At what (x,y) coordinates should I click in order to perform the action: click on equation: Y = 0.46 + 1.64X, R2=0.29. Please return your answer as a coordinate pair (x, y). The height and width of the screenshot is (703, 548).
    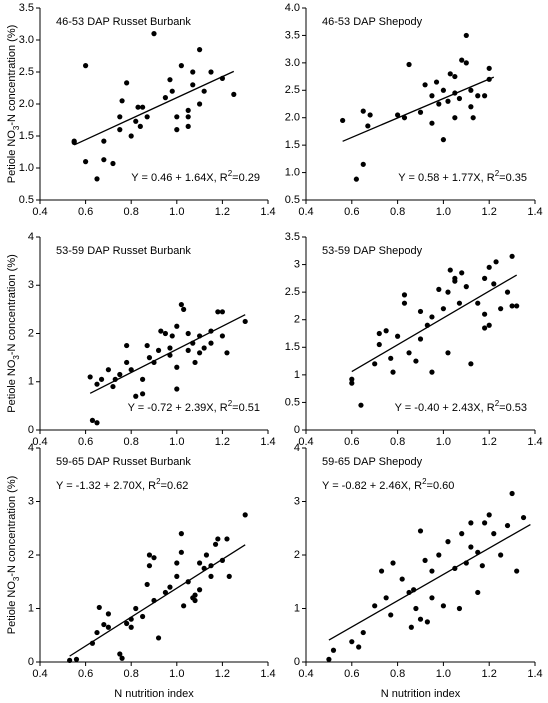
    Looking at the image, I should click on (195, 176).